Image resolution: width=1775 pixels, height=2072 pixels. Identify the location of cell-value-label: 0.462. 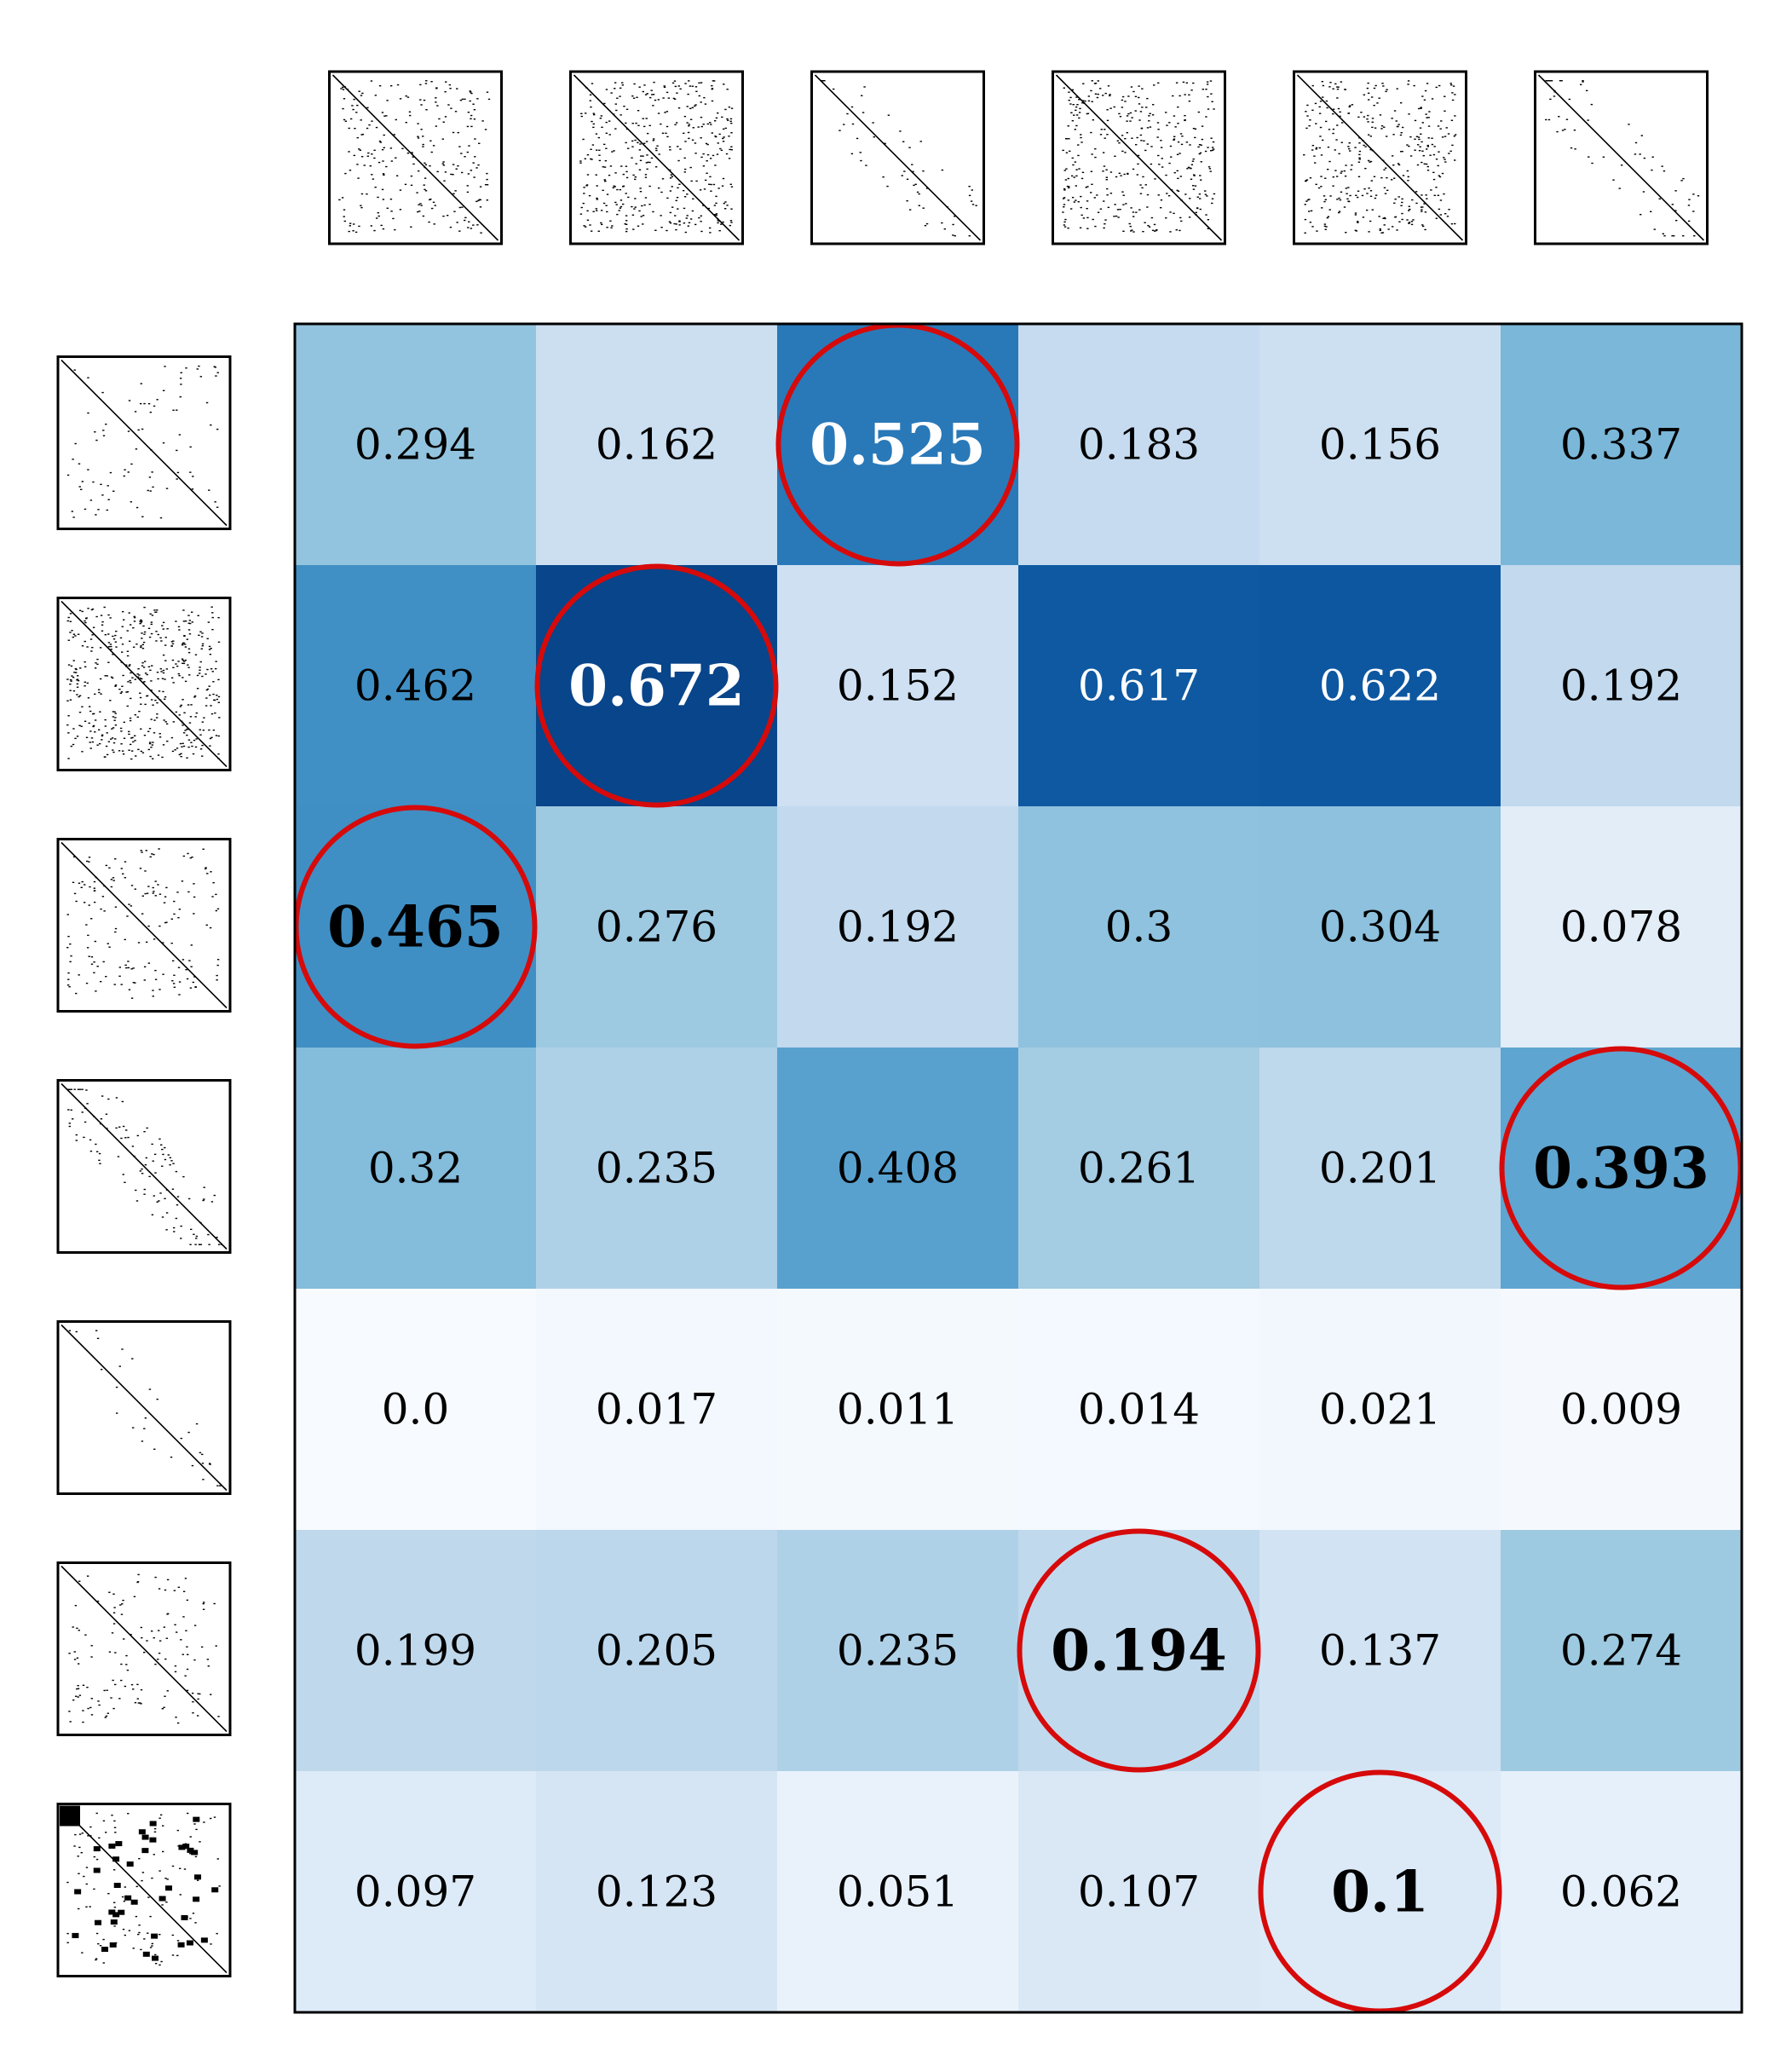
(415, 686).